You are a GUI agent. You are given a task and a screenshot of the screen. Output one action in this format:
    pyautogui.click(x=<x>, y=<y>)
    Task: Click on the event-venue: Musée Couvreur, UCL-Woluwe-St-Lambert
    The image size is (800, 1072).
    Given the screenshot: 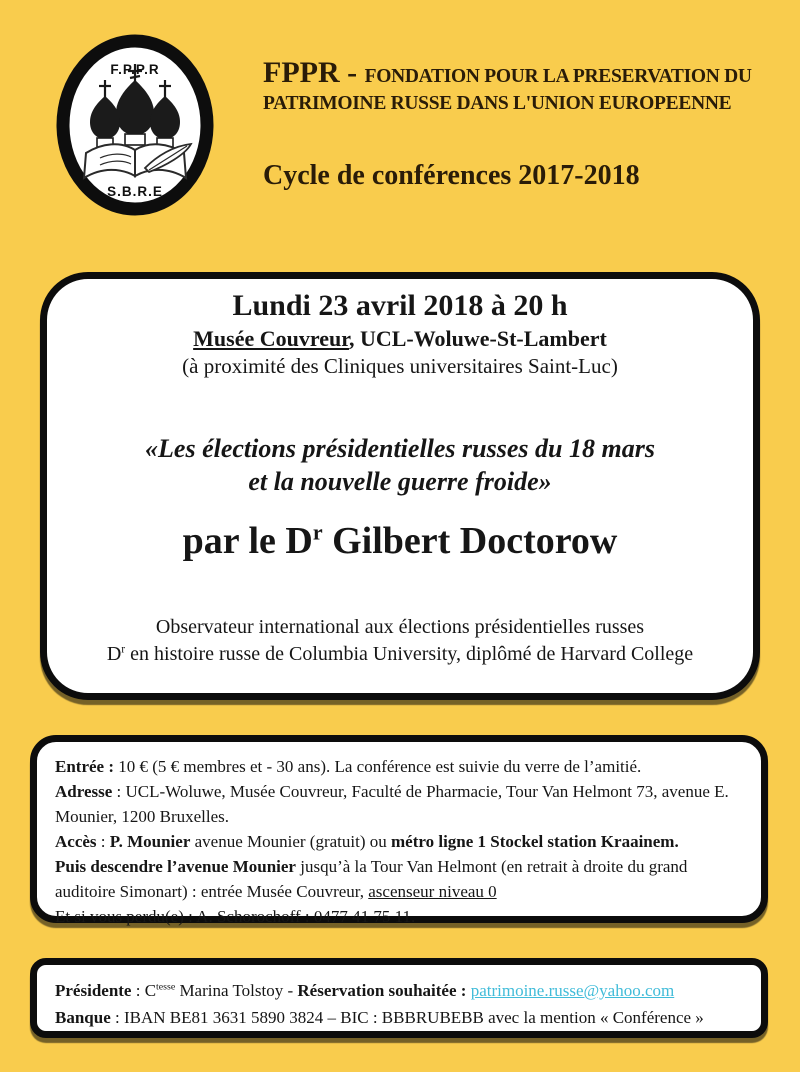 What is the action you would take?
    pyautogui.click(x=400, y=338)
    